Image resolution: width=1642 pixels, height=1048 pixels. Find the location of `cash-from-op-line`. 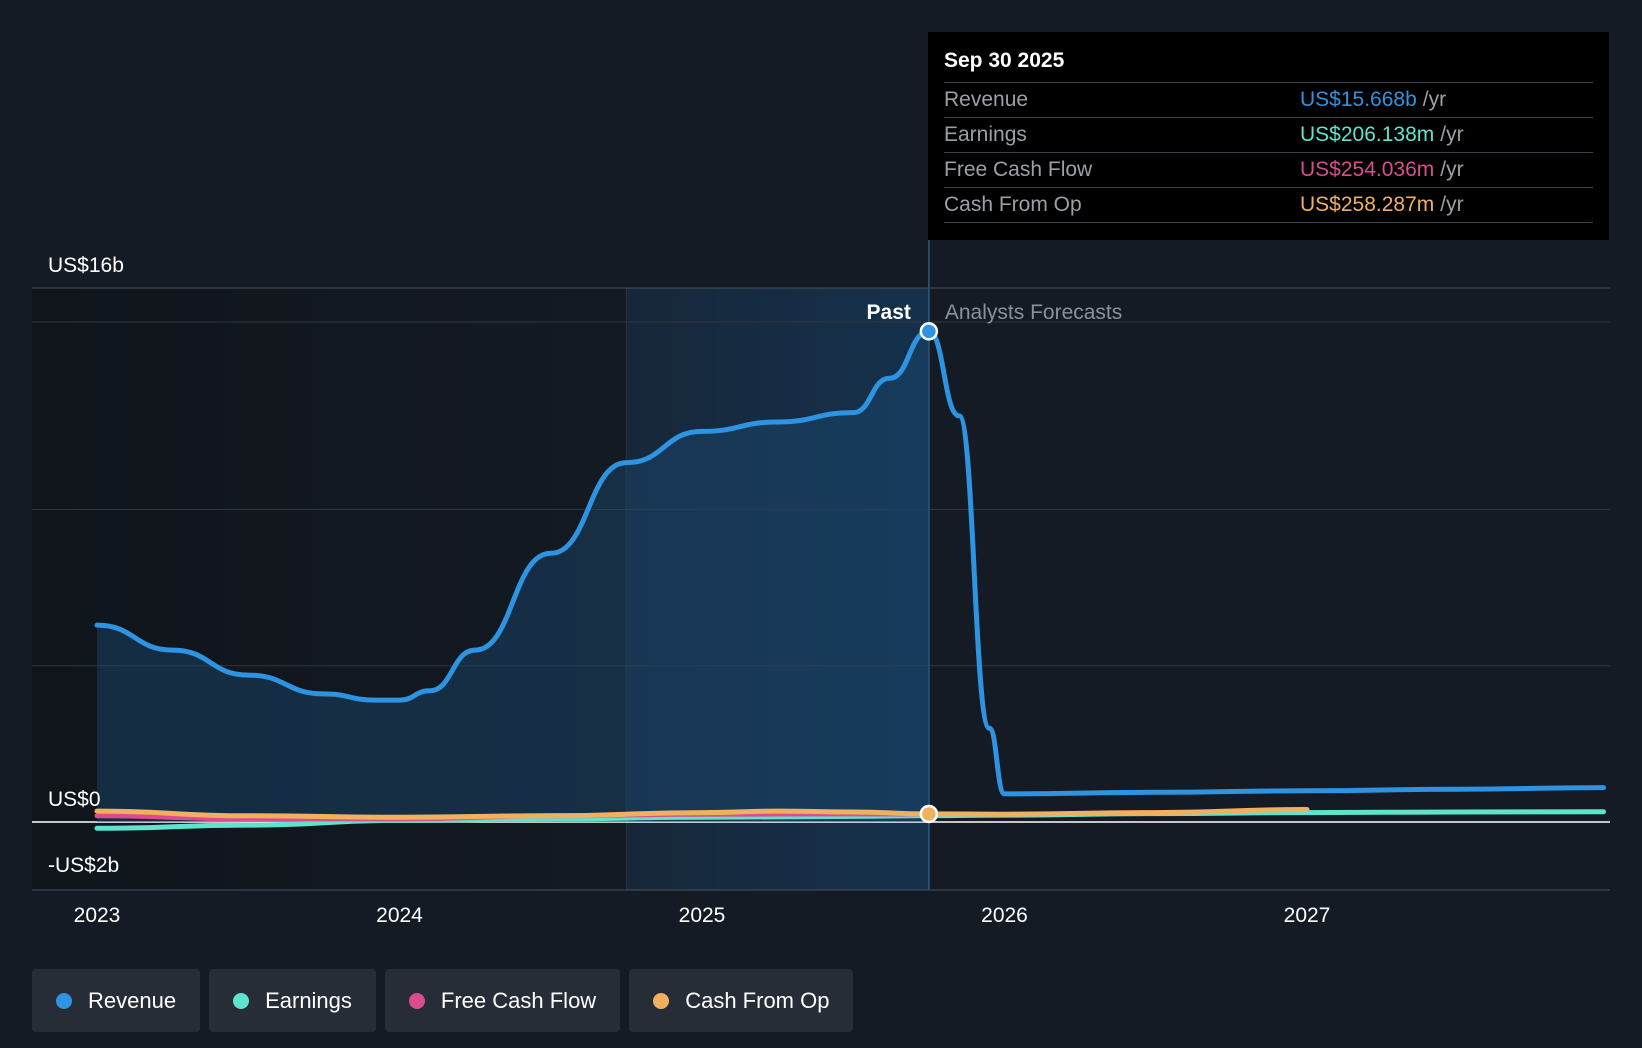

cash-from-op-line is located at coordinates (702, 813).